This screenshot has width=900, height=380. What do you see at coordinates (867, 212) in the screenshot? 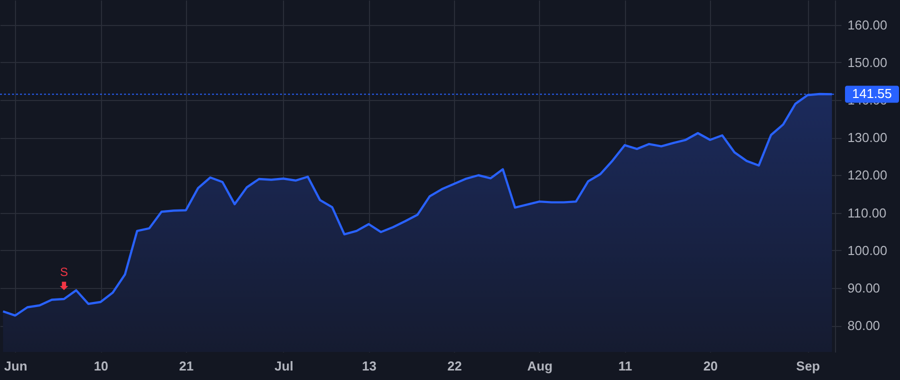
I see `y-tick-label: 110.00` at bounding box center [867, 212].